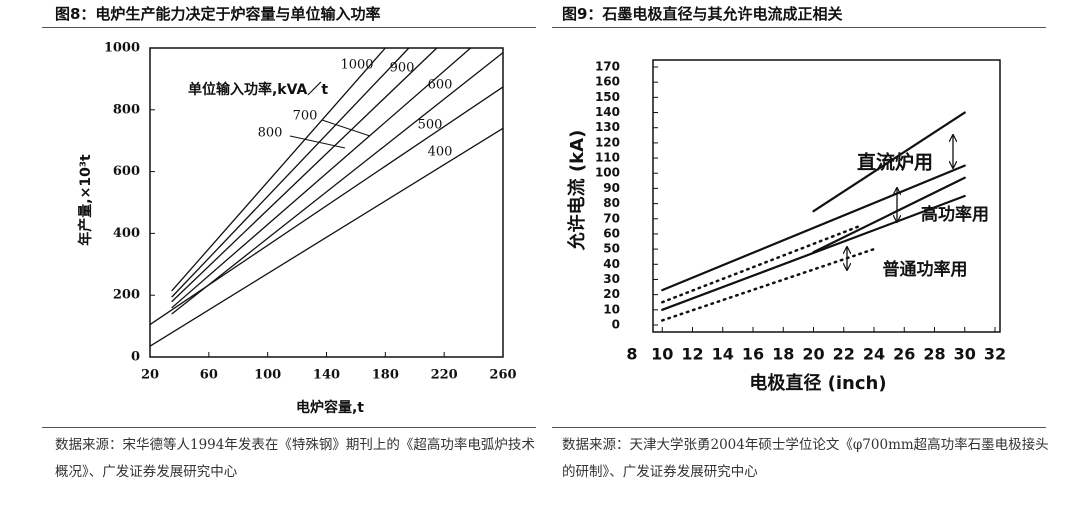 This screenshot has height=519, width=1080. Describe the element at coordinates (607, 142) in the screenshot. I see `y-tick-label: 120` at that location.